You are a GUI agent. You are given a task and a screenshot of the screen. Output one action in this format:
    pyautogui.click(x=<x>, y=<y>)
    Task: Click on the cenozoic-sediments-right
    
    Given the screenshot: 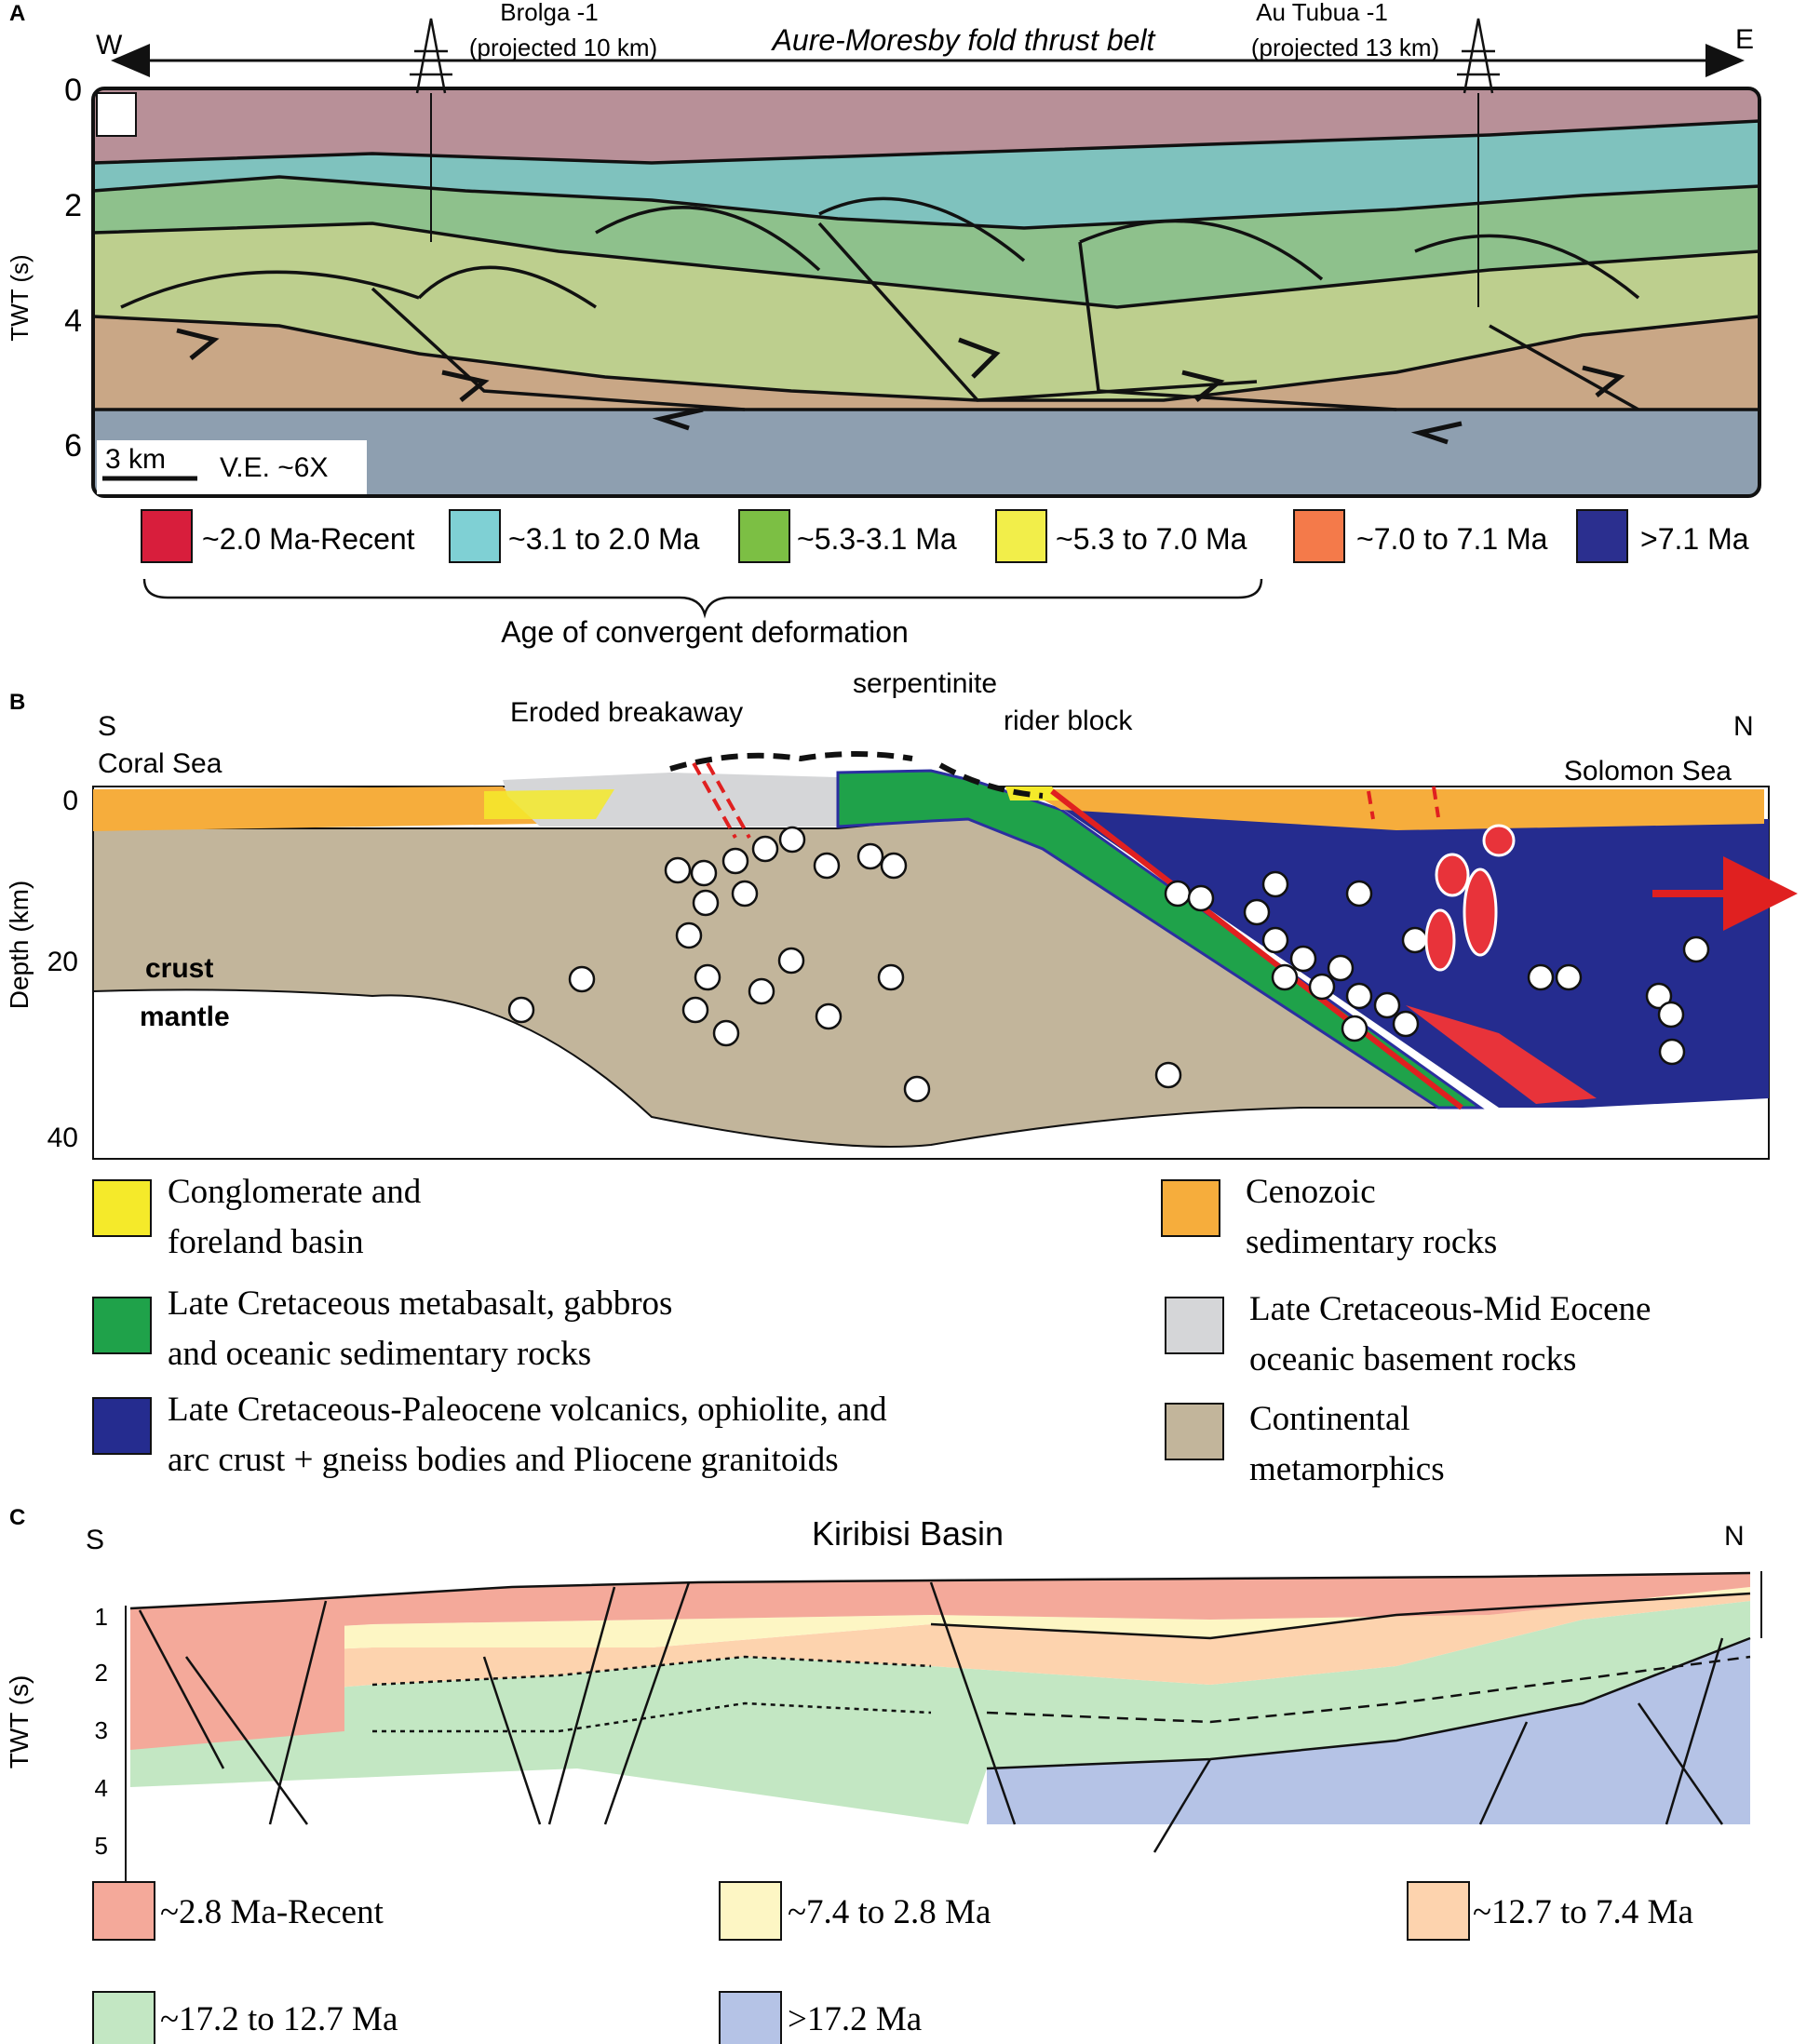 What is the action you would take?
    pyautogui.click(x=1394, y=809)
    